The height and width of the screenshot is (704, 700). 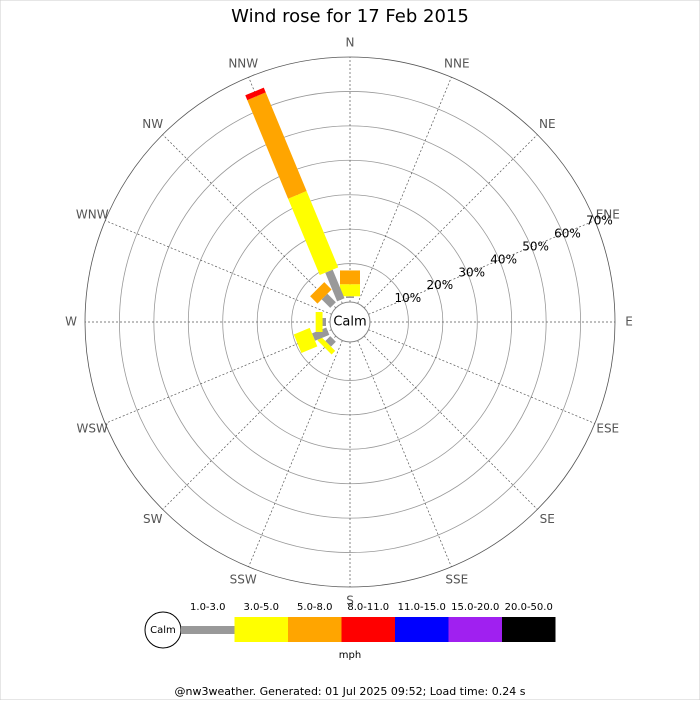 What do you see at coordinates (92, 428) in the screenshot?
I see `direction-label: WSW` at bounding box center [92, 428].